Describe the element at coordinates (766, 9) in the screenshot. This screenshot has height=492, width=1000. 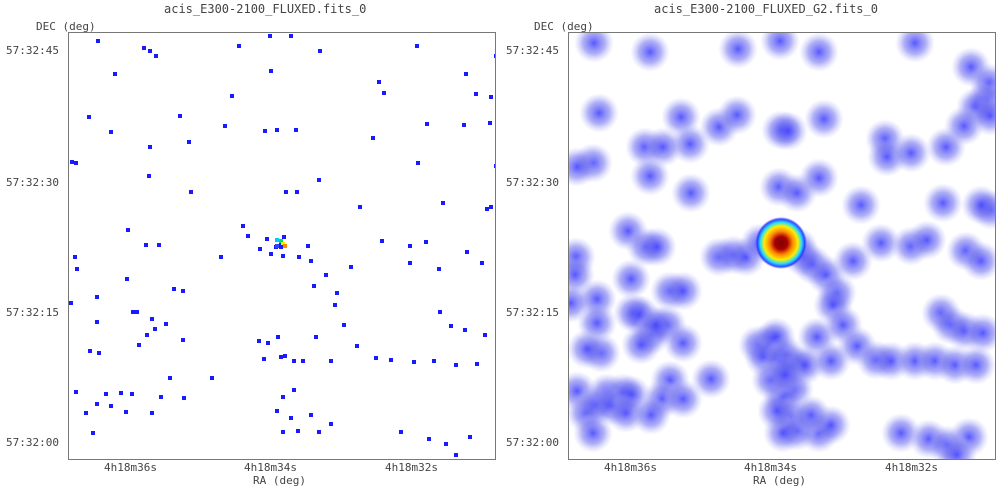
I see `panel-title: acis_E300-2100_FLUXED_G2.fits_0` at that location.